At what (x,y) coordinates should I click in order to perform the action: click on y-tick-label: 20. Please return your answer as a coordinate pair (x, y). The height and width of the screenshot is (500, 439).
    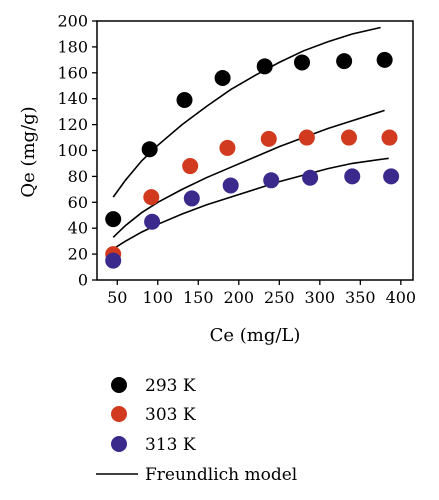
    Looking at the image, I should click on (78, 254).